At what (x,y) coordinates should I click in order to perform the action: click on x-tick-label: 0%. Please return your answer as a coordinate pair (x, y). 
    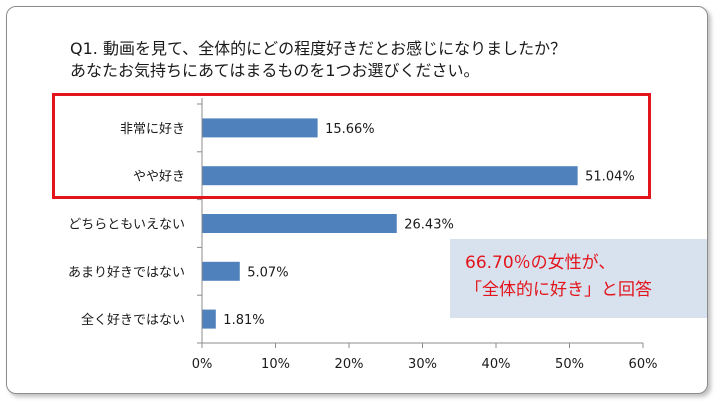
    Looking at the image, I should click on (202, 364).